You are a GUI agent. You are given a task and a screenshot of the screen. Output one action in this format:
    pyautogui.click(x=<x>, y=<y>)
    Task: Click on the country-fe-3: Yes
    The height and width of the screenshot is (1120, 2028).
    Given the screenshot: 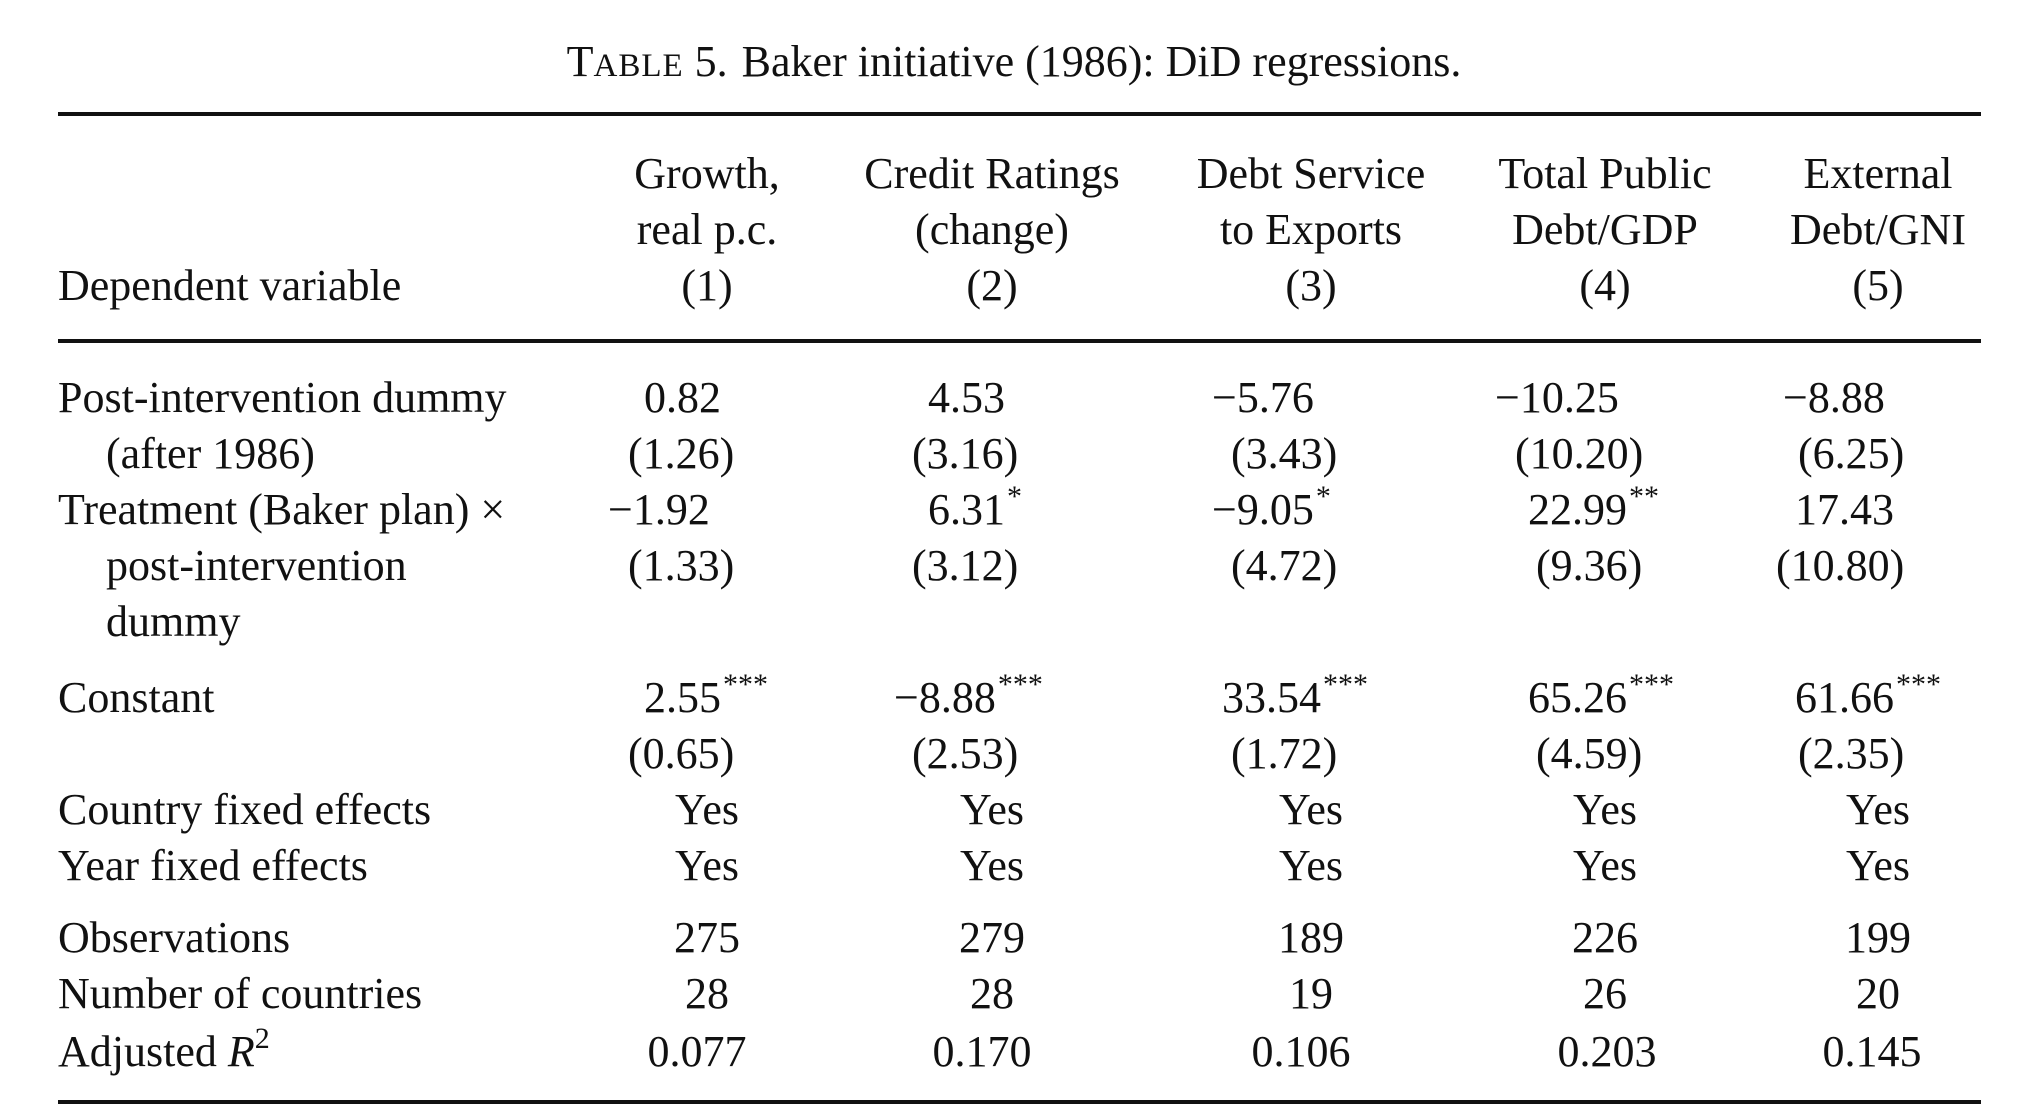 What is the action you would take?
    pyautogui.click(x=1311, y=809)
    